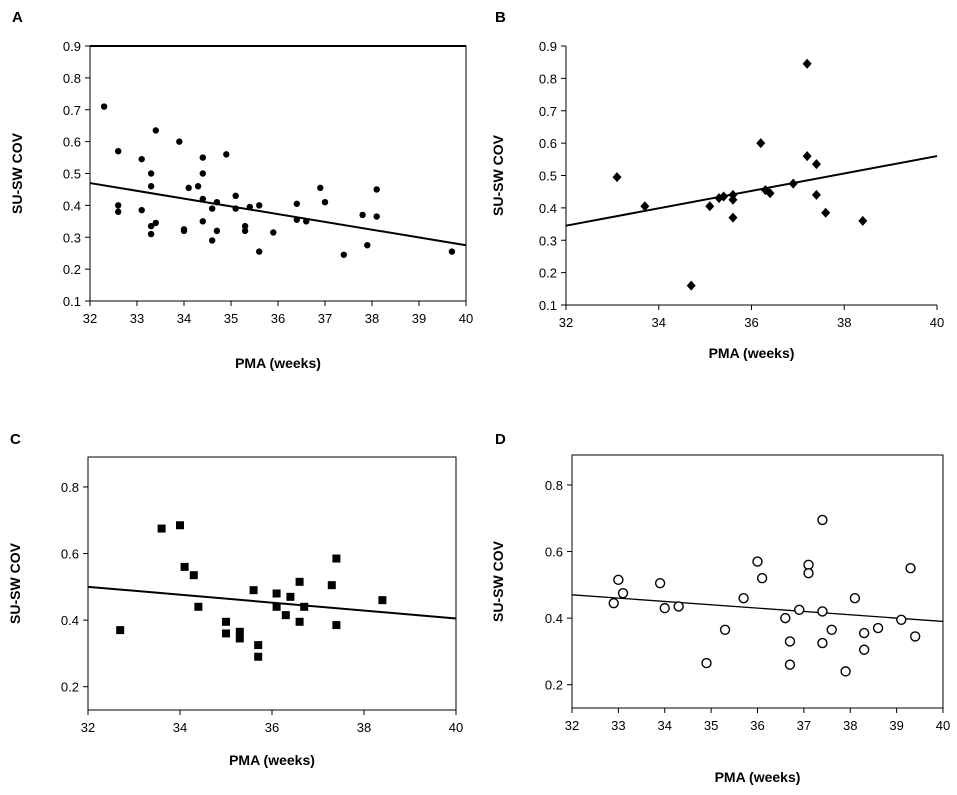 This screenshot has height=795, width=957. What do you see at coordinates (325, 318) in the screenshot?
I see `x-tick-label: 37` at bounding box center [325, 318].